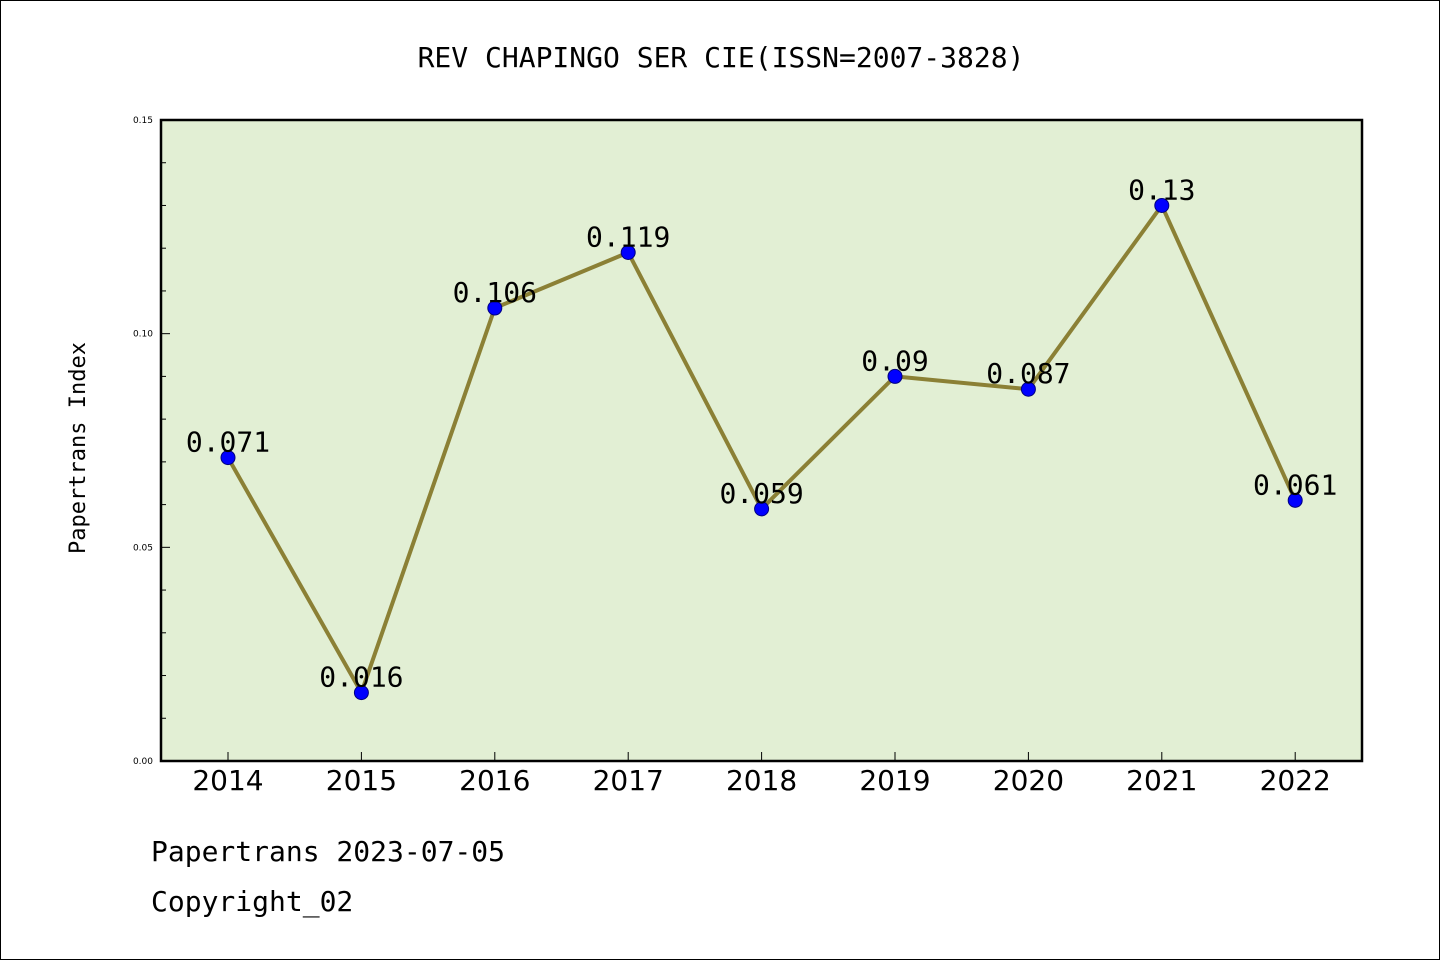  I want to click on data-label: 0.119, so click(628, 236).